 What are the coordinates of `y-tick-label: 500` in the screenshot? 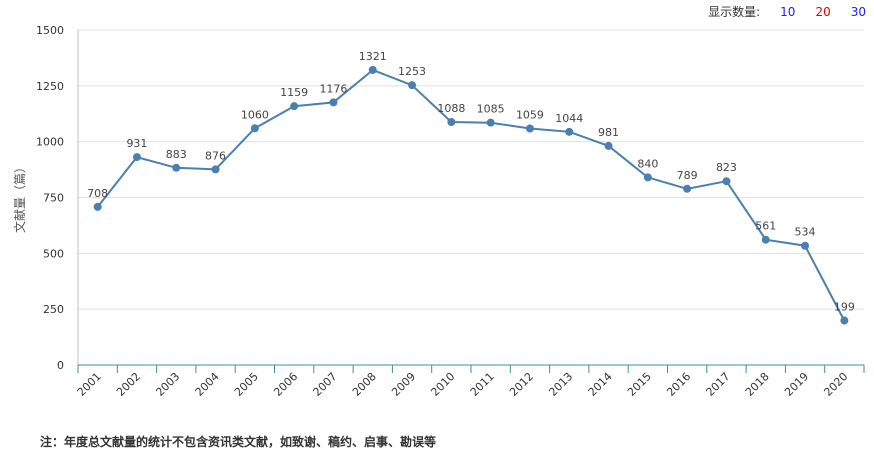 It's located at (53, 253).